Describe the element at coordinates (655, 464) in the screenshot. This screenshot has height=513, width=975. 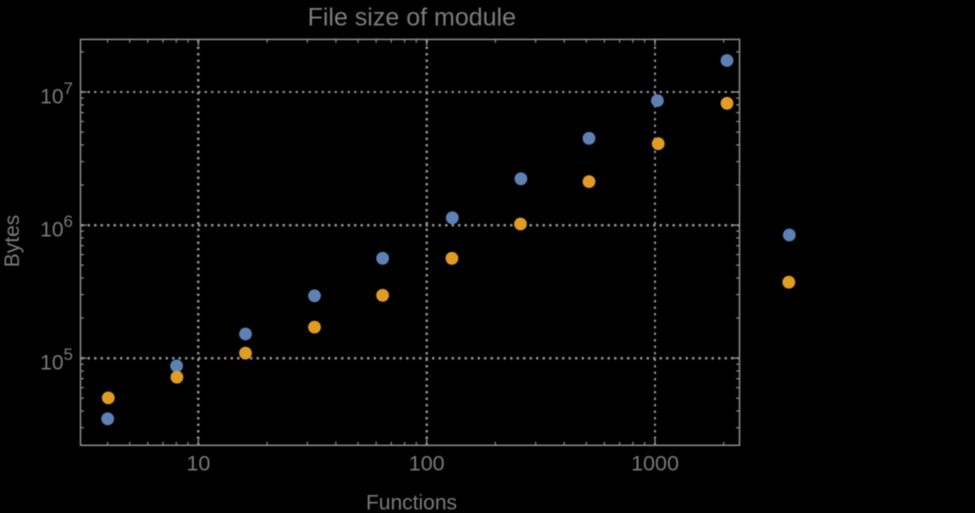
I see `svg-text: 1000` at that location.